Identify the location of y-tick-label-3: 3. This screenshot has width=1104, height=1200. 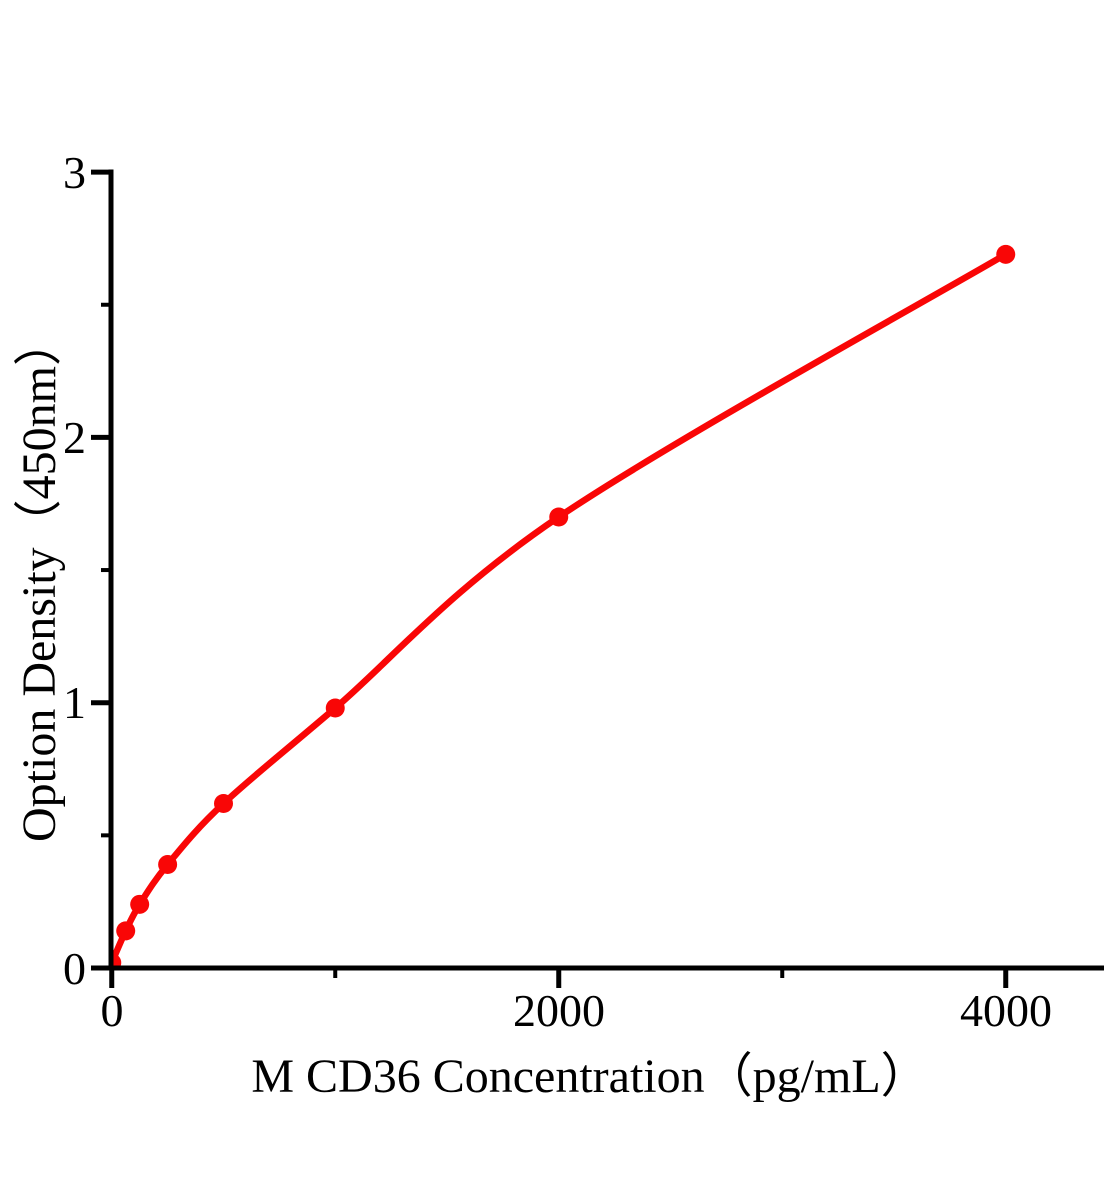
(74, 172).